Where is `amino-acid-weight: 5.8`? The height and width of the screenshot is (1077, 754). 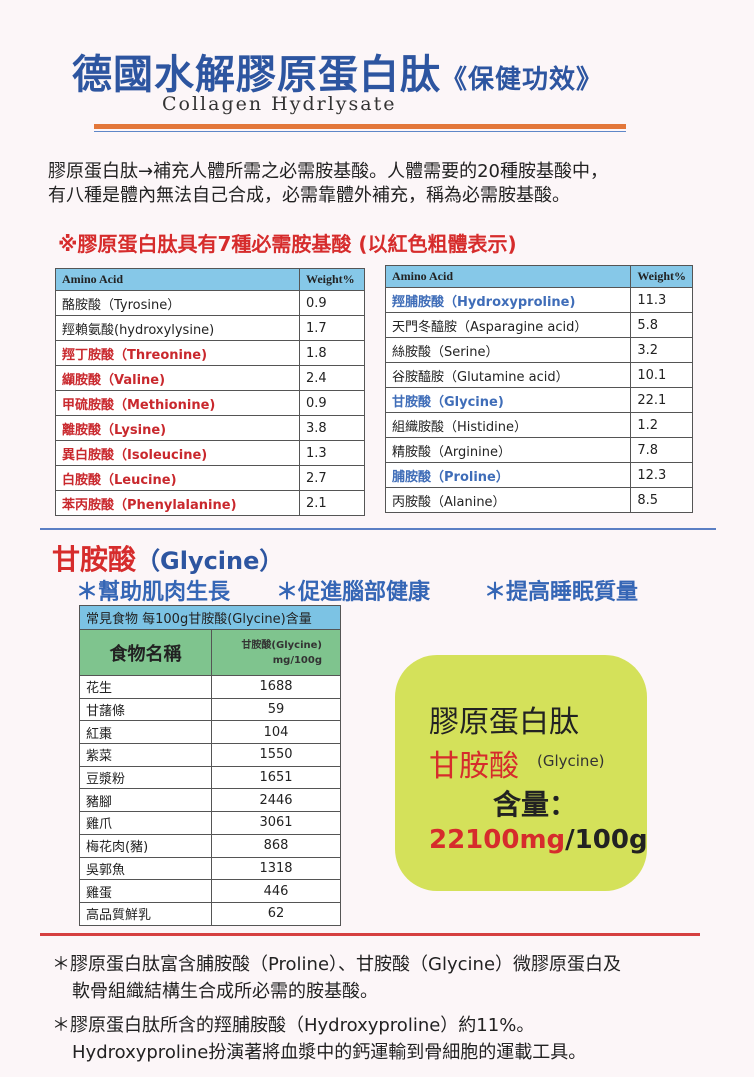 amino-acid-weight: 5.8 is located at coordinates (661, 325).